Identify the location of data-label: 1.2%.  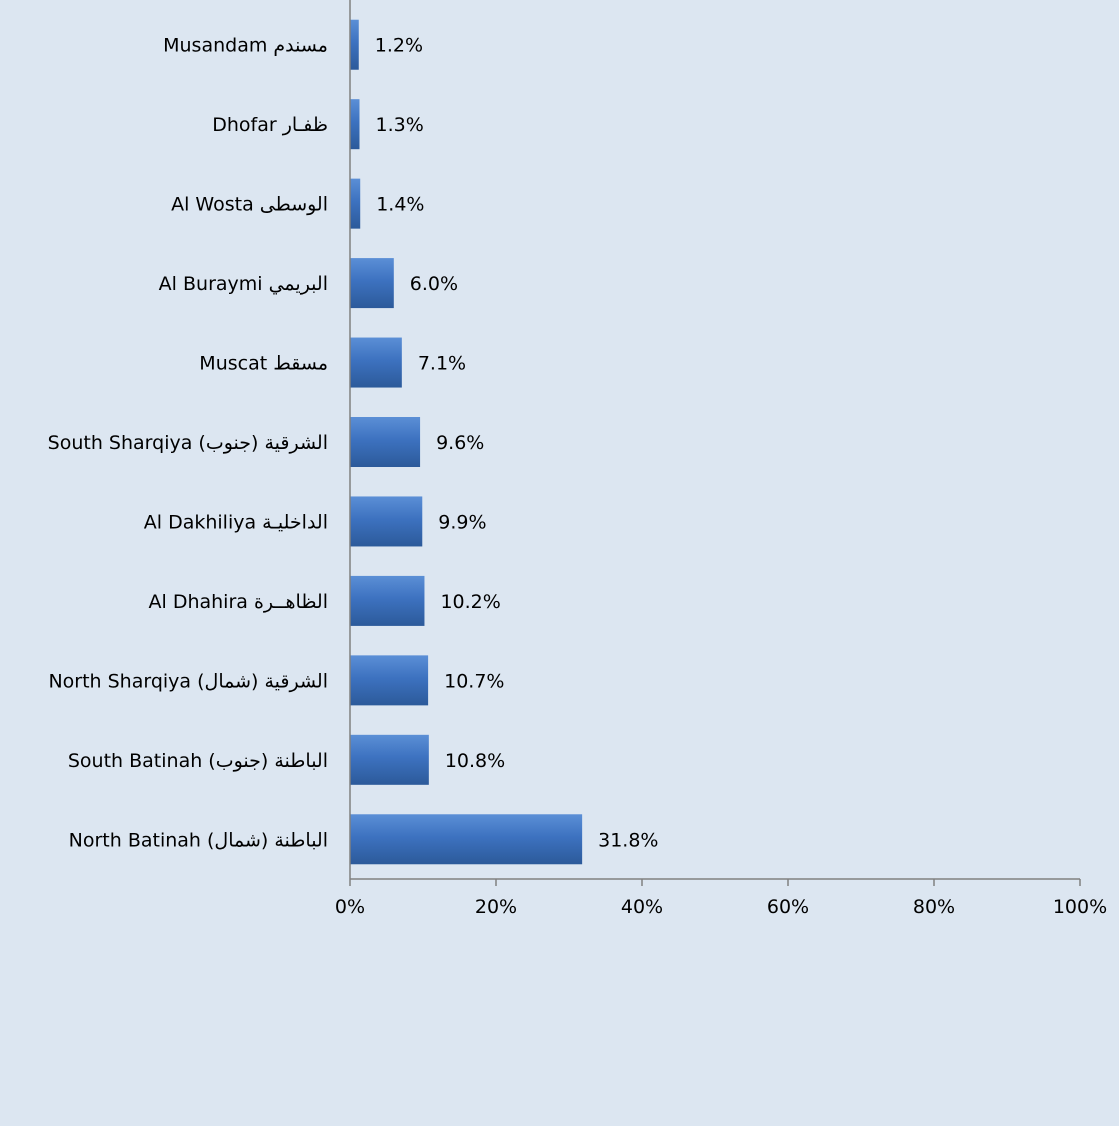
(399, 46).